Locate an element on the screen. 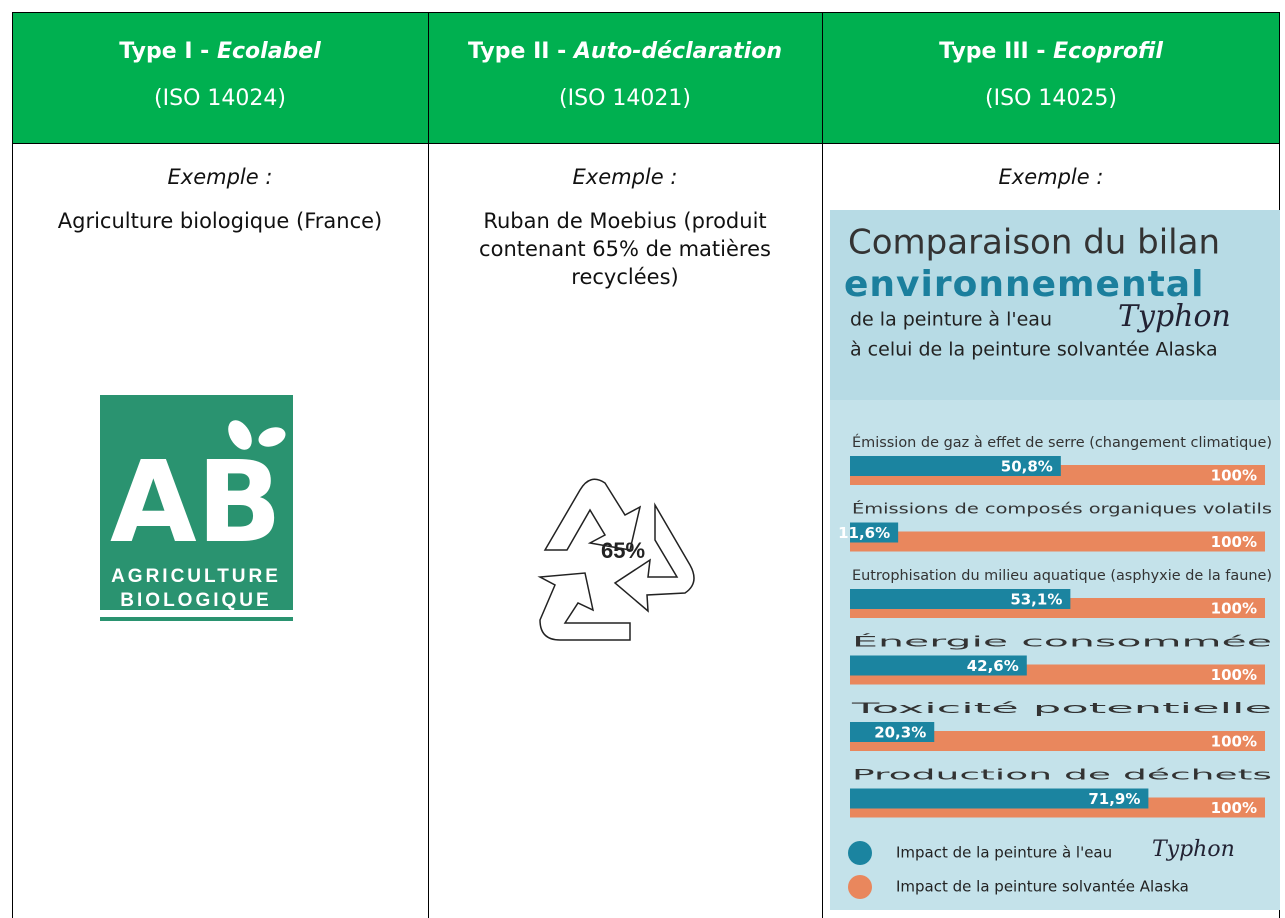 This screenshot has height=918, width=1285. category-label: Énergie consommée is located at coordinates (1062, 642).